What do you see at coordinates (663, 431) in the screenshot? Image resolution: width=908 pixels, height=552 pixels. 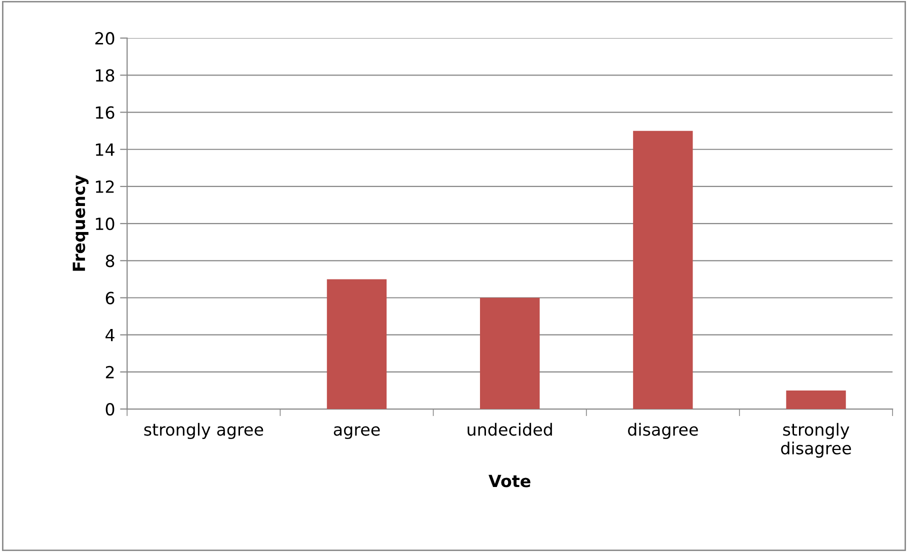 I see `x-tick-label: disagree` at bounding box center [663, 431].